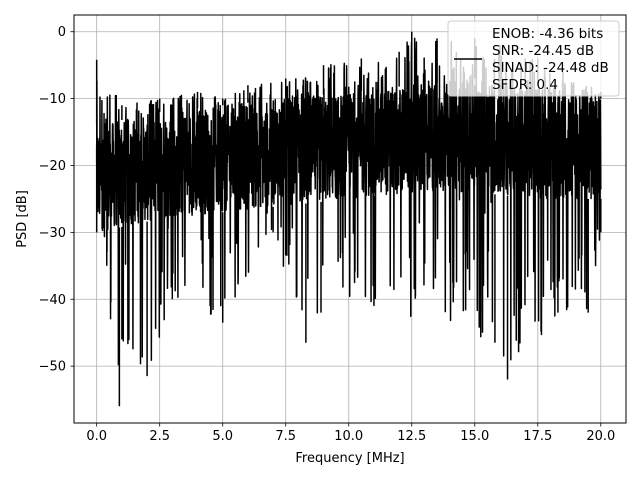  What do you see at coordinates (525, 85) in the screenshot?
I see `legend-entry-sfdr: SFDR: 0.4` at bounding box center [525, 85].